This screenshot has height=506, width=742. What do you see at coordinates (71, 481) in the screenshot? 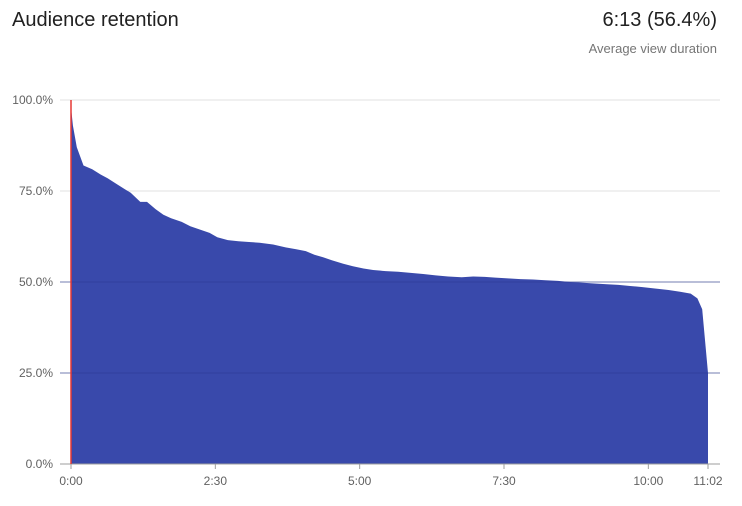
I see `x-tick-label: 0:00` at bounding box center [71, 481].